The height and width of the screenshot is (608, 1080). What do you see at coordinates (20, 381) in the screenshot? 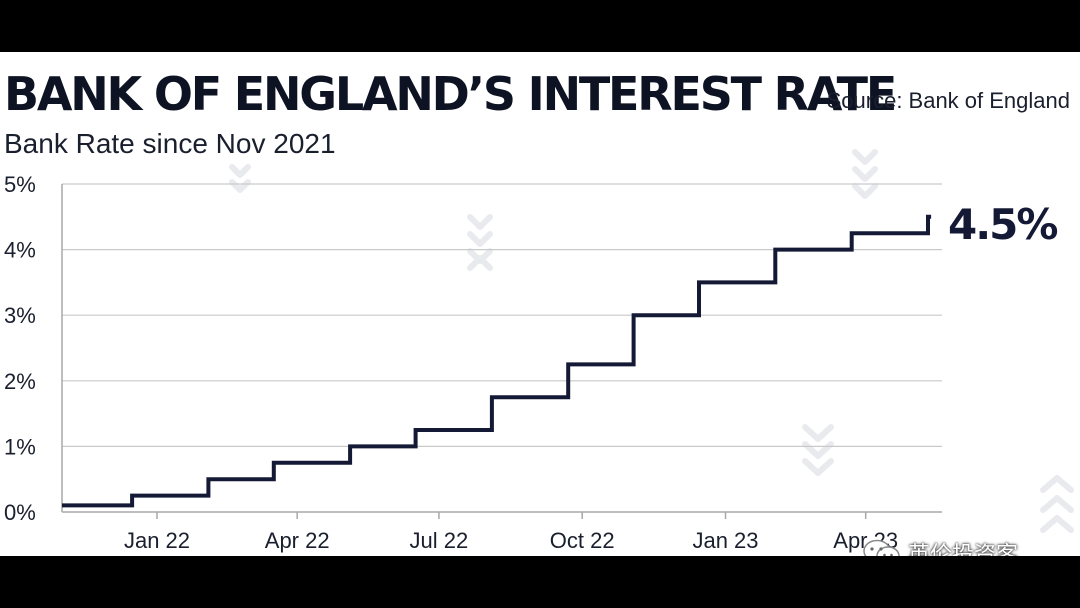
I see `y-tick-label: 2%` at bounding box center [20, 381].